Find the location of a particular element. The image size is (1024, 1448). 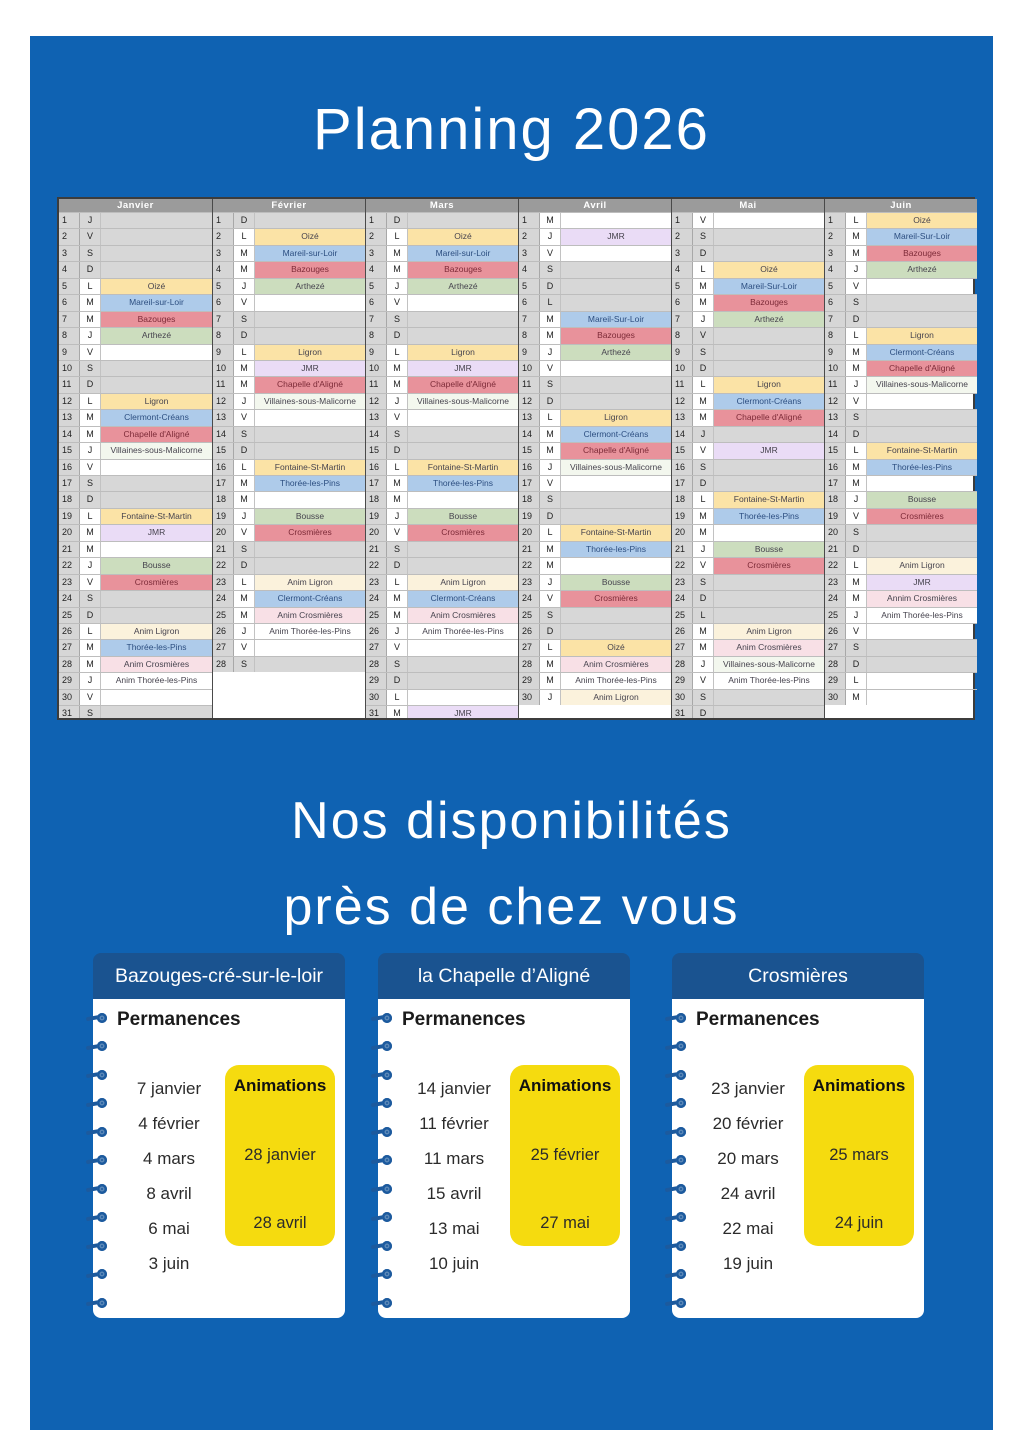

day-row: 21 M Thorée-les-Pins is located at coordinates (595, 549).